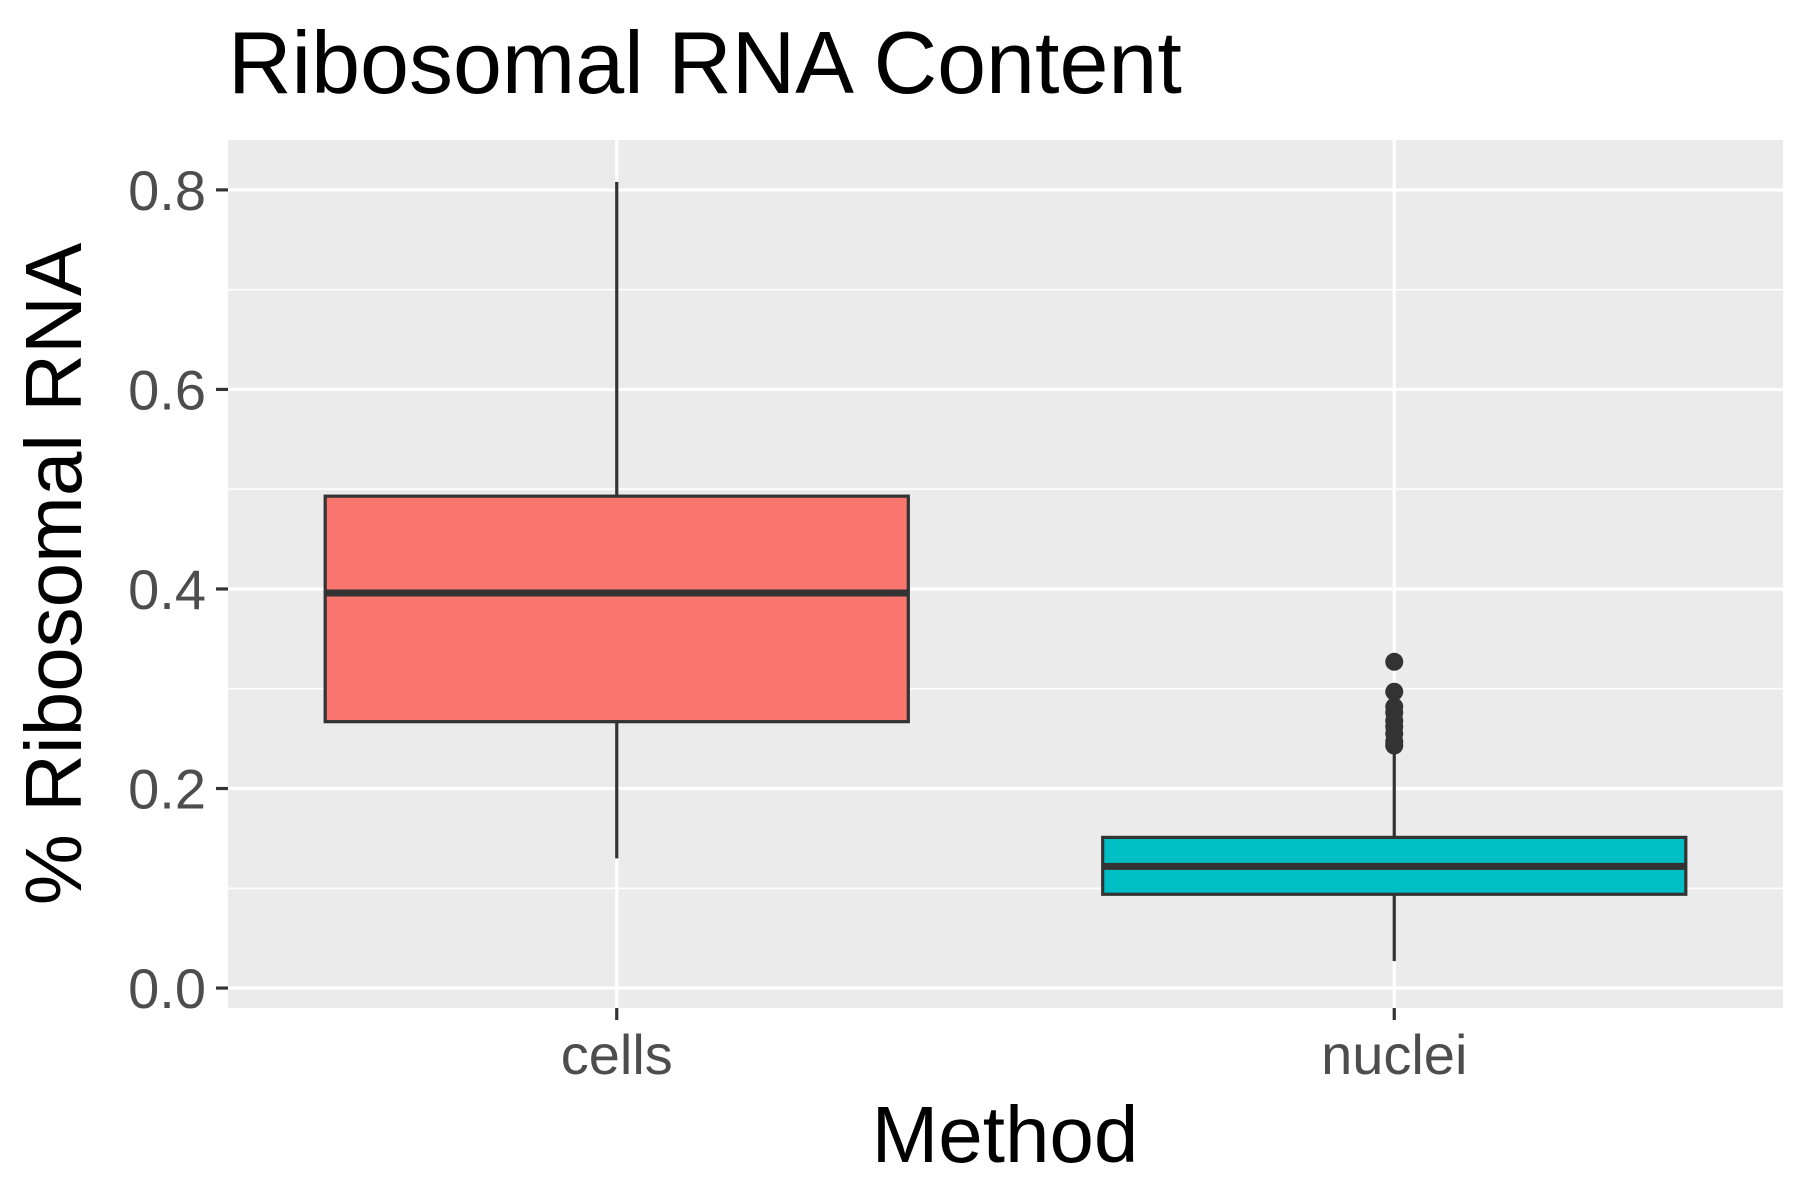 Image resolution: width=1800 pixels, height=1200 pixels. What do you see at coordinates (1005, 1134) in the screenshot?
I see `x-axis-title: Method` at bounding box center [1005, 1134].